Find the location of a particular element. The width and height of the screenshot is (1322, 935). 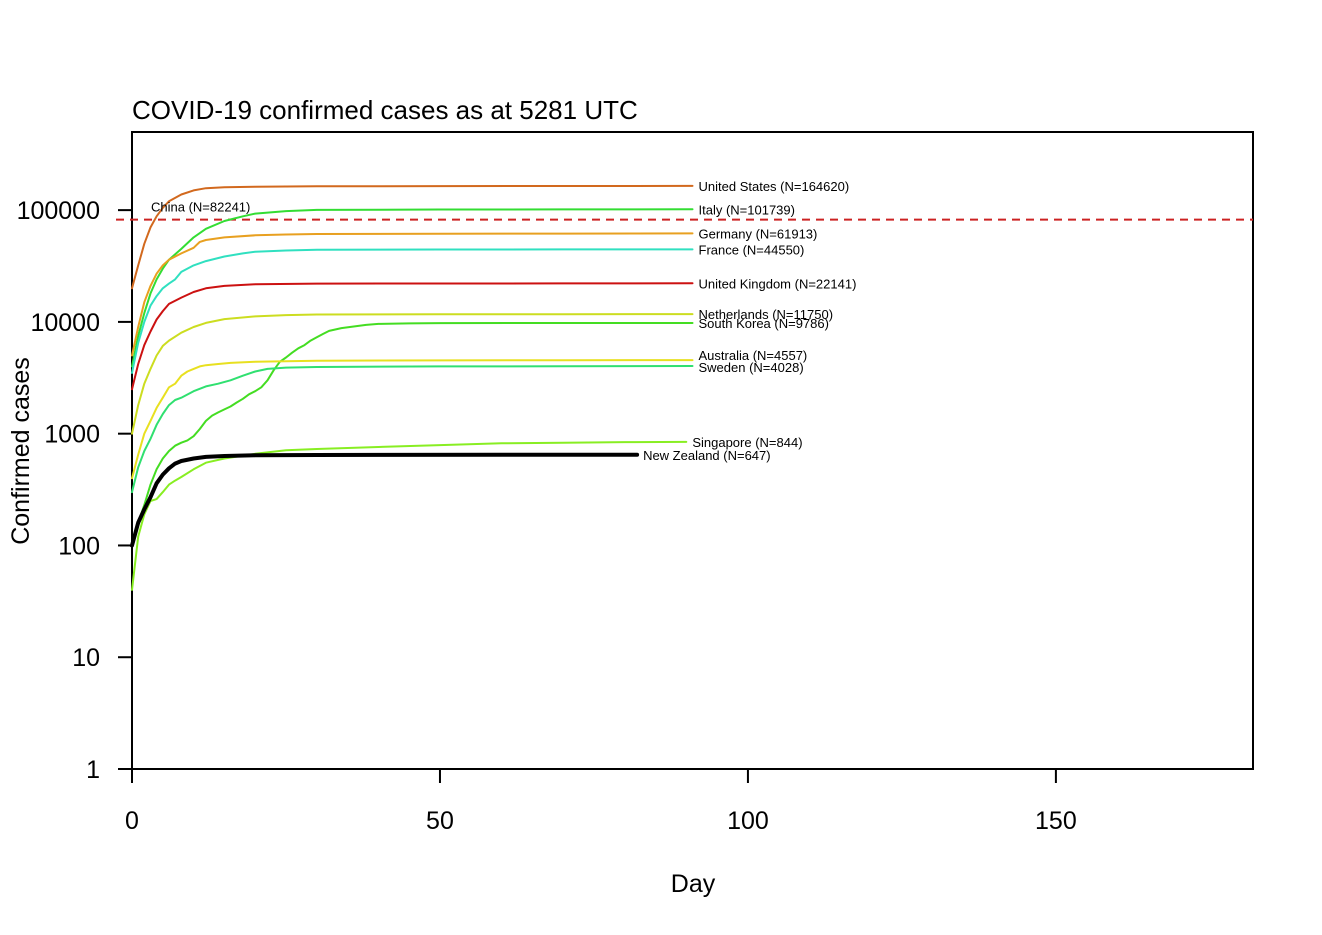

chart-title: COVID-19 confirmed cases as at 5281 UTC is located at coordinates (385, 110).